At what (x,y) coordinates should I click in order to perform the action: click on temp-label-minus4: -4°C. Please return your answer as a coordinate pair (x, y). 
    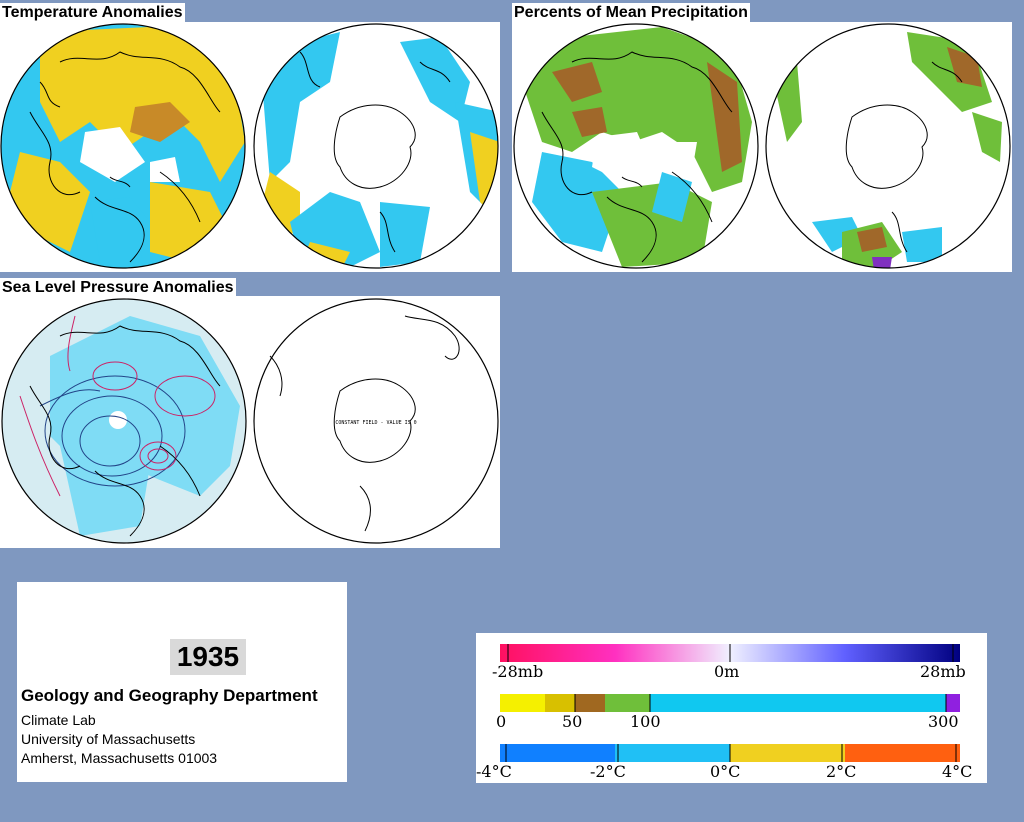
    Looking at the image, I should click on (494, 771).